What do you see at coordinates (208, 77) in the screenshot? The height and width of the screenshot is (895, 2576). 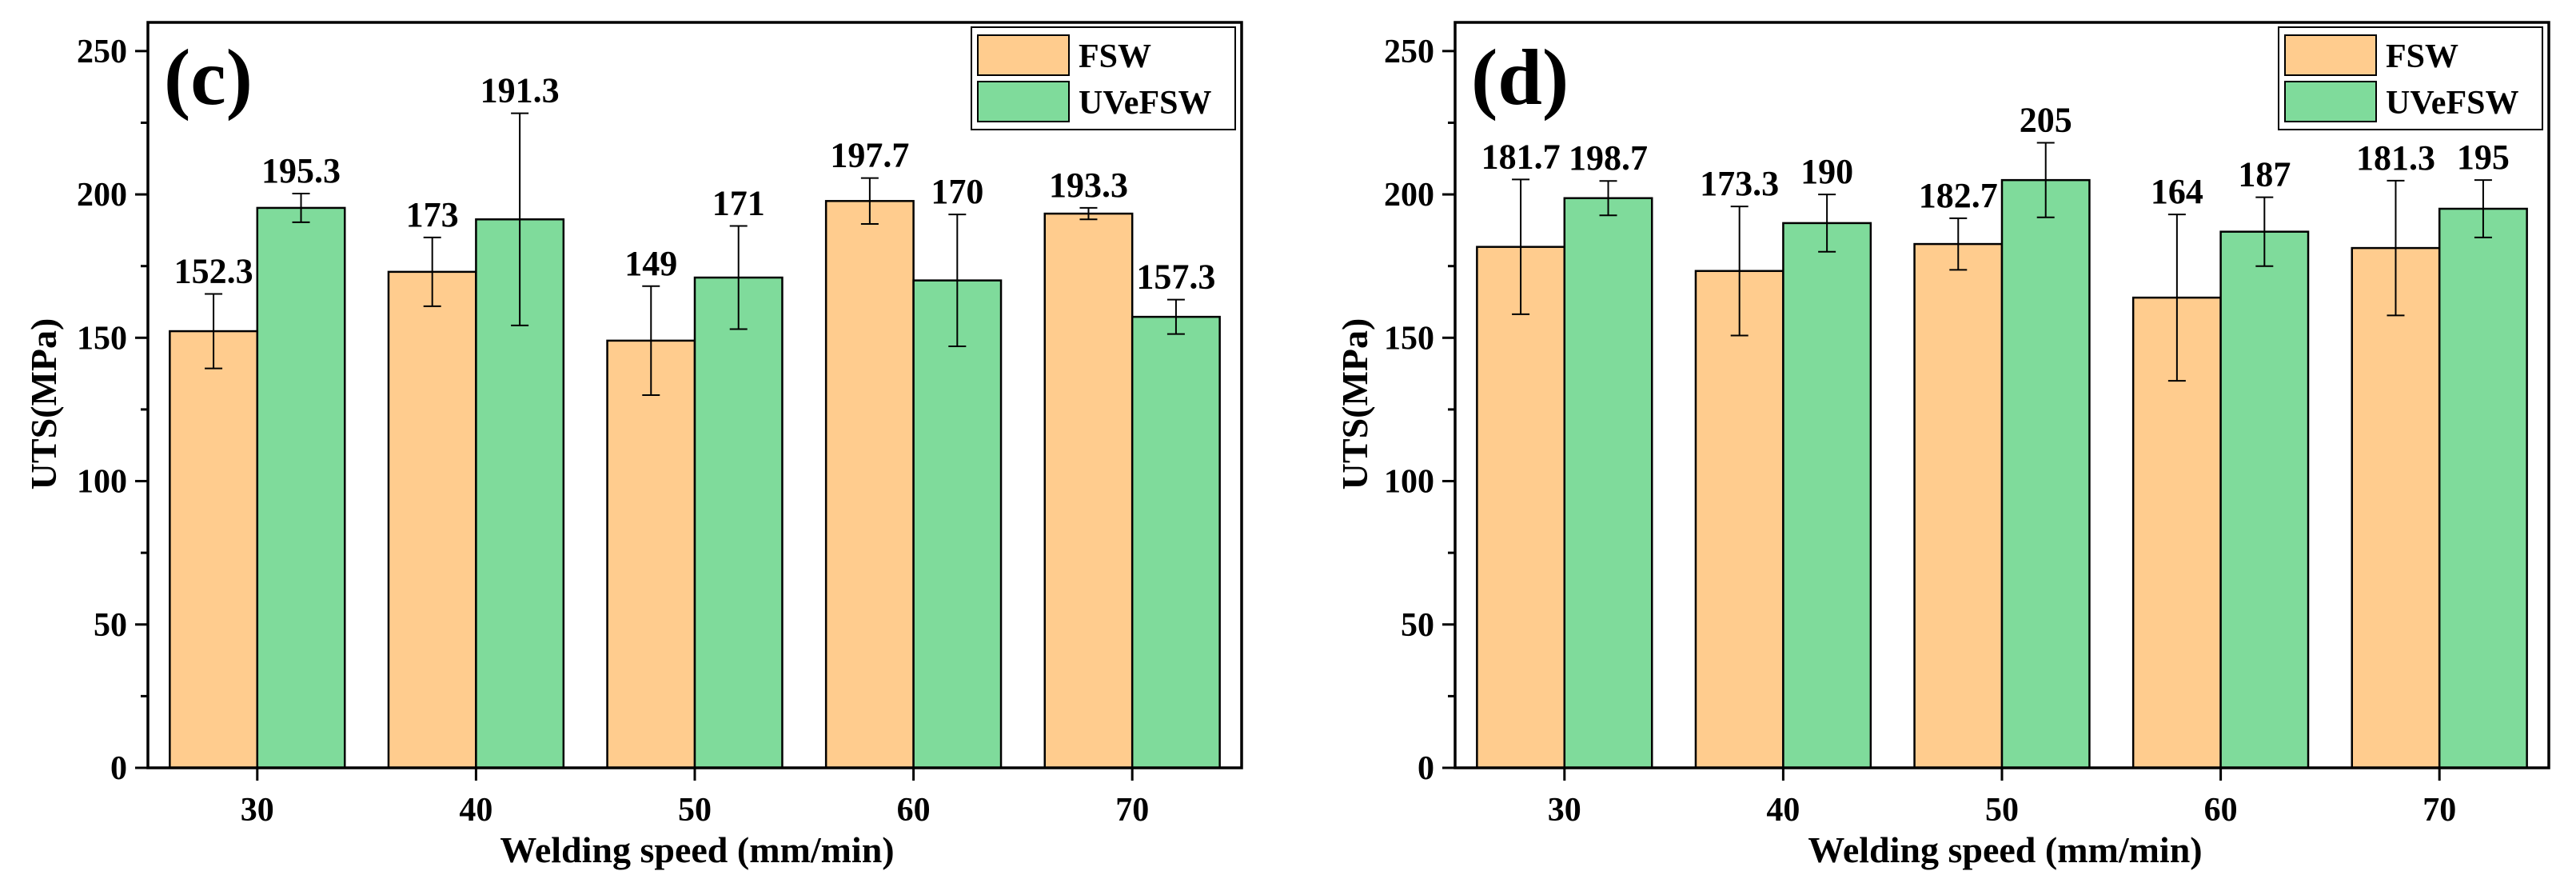 I see `panel-label: (c)` at bounding box center [208, 77].